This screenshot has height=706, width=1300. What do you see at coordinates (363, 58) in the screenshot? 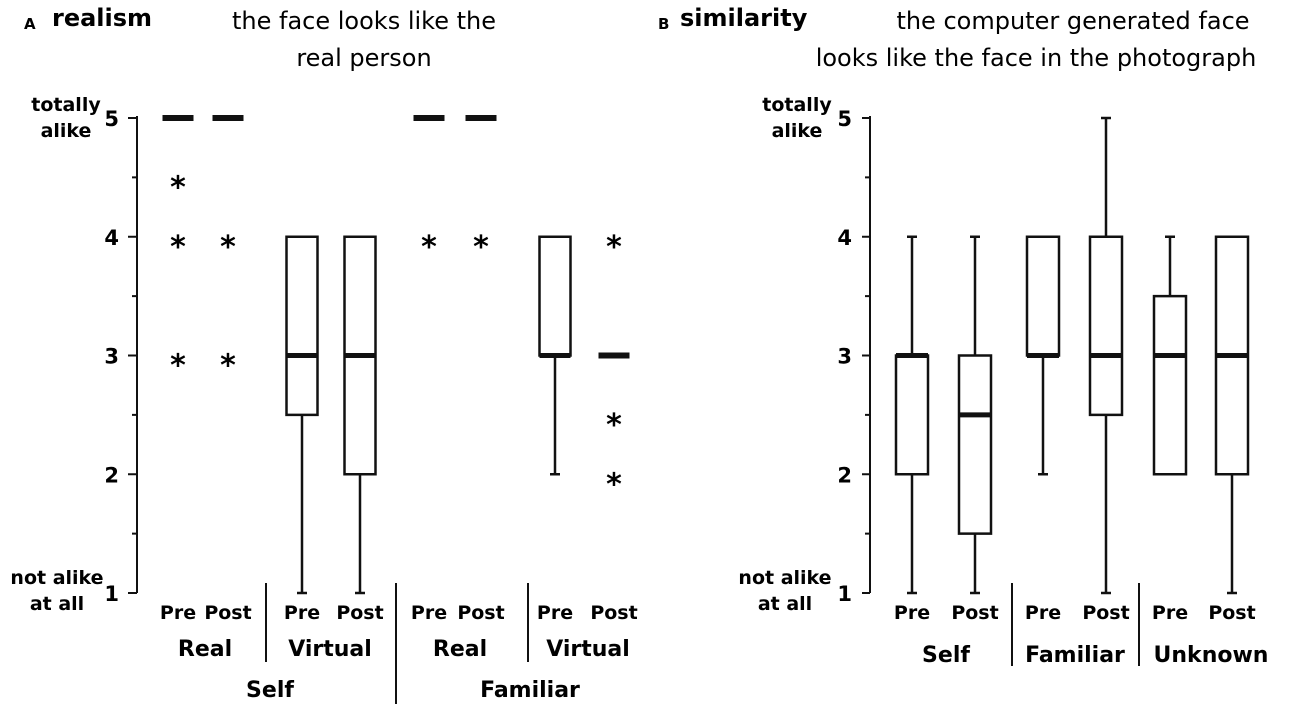
I see `panel-subtitle-line: real person` at bounding box center [363, 58].